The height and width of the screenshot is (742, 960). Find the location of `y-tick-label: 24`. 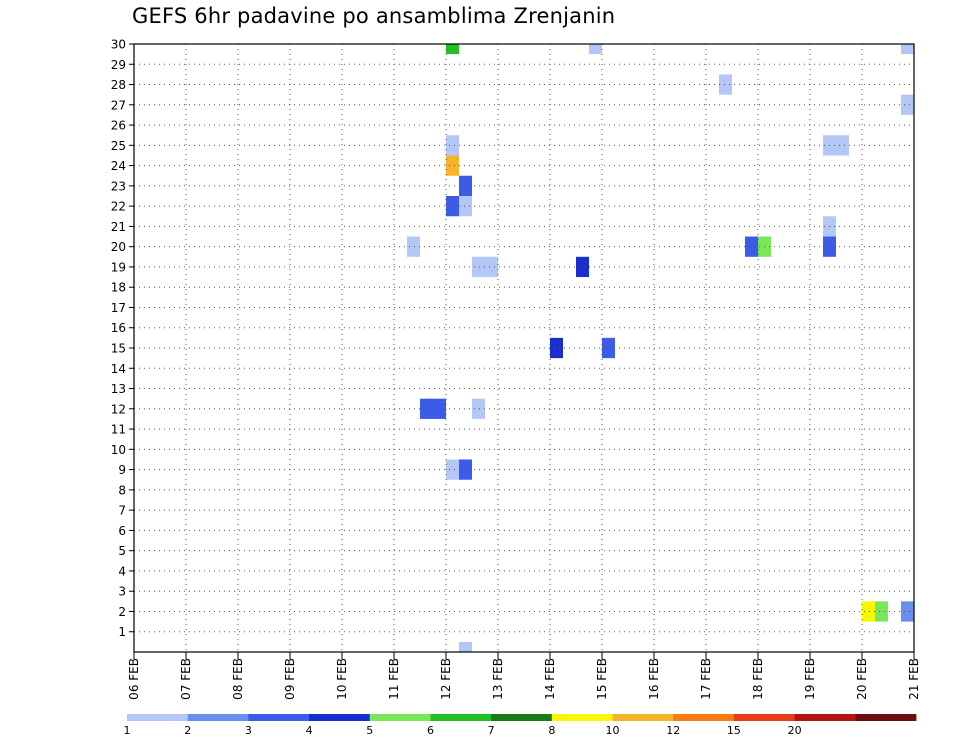

y-tick-label: 24 is located at coordinates (118, 166).